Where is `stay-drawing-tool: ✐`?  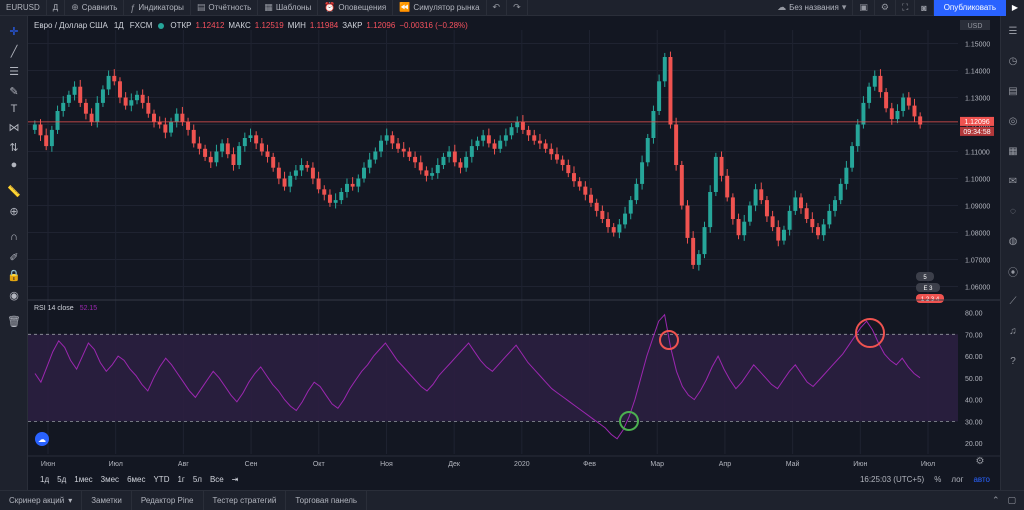
stay-drawing-tool: ✐ is located at coordinates (14, 257).